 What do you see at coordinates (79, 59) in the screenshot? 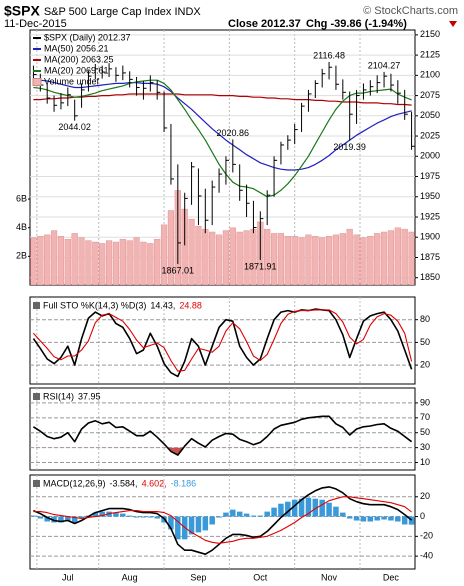
I see `legend-label: MA(200) 2063.25` at bounding box center [79, 59].